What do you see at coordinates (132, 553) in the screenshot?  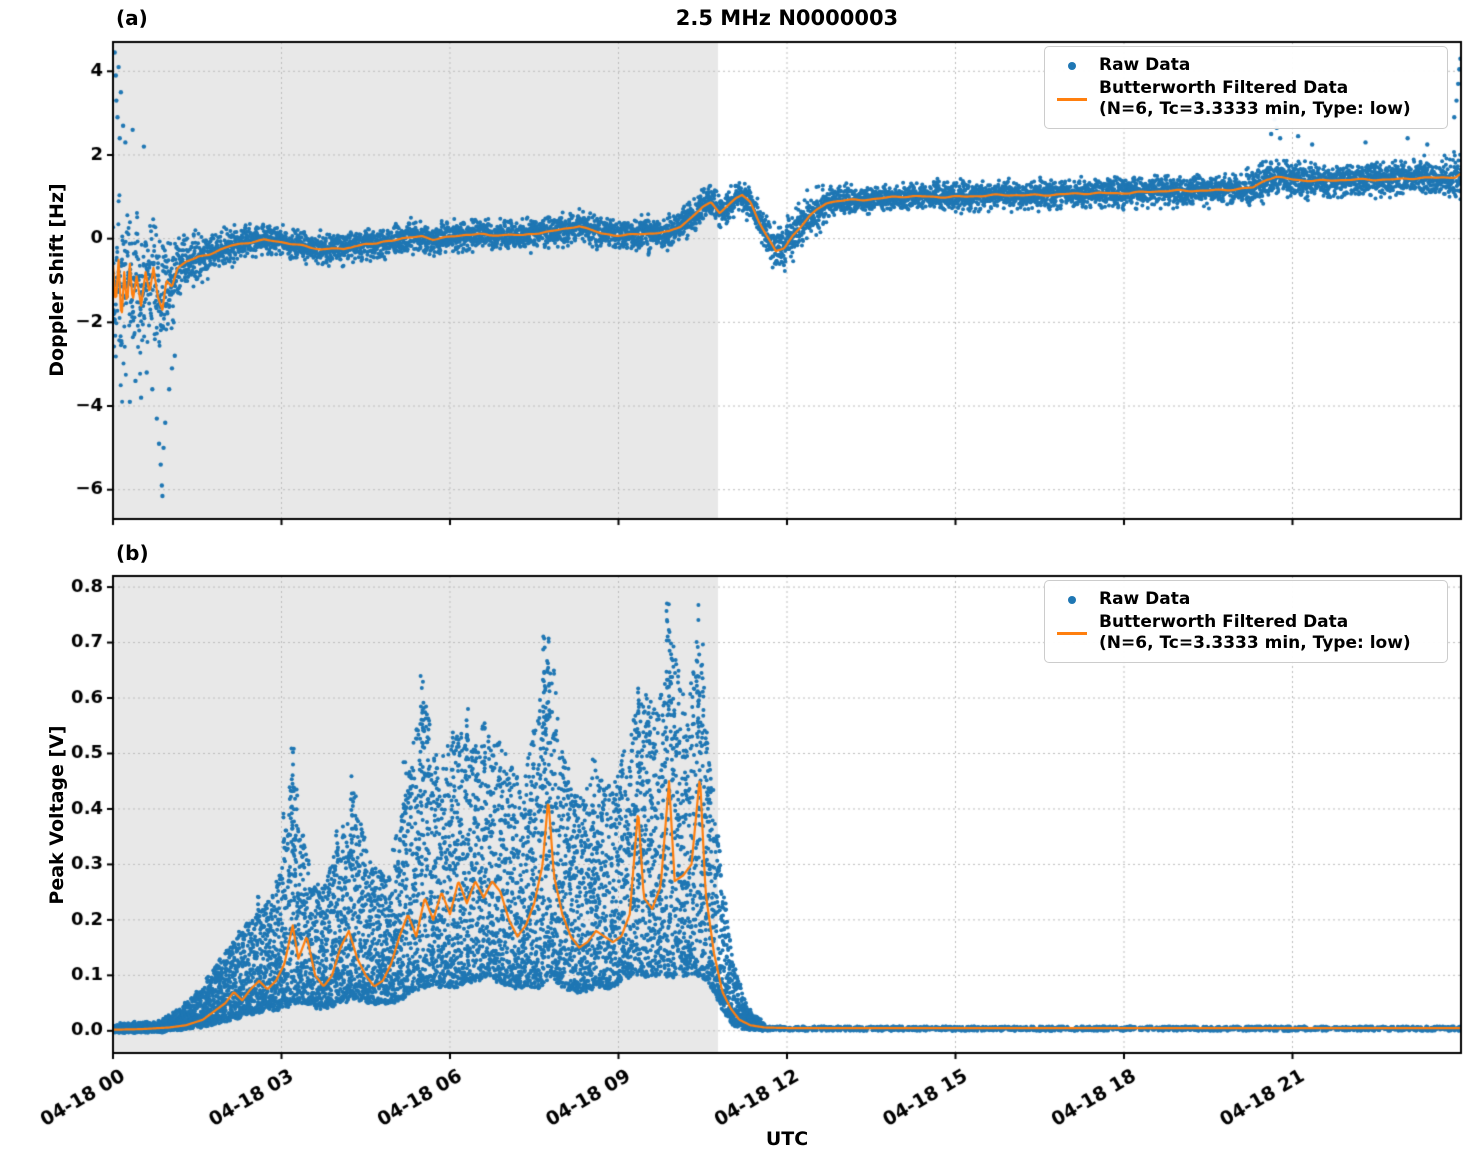 I see `panel-b-label: (b)` at bounding box center [132, 553].